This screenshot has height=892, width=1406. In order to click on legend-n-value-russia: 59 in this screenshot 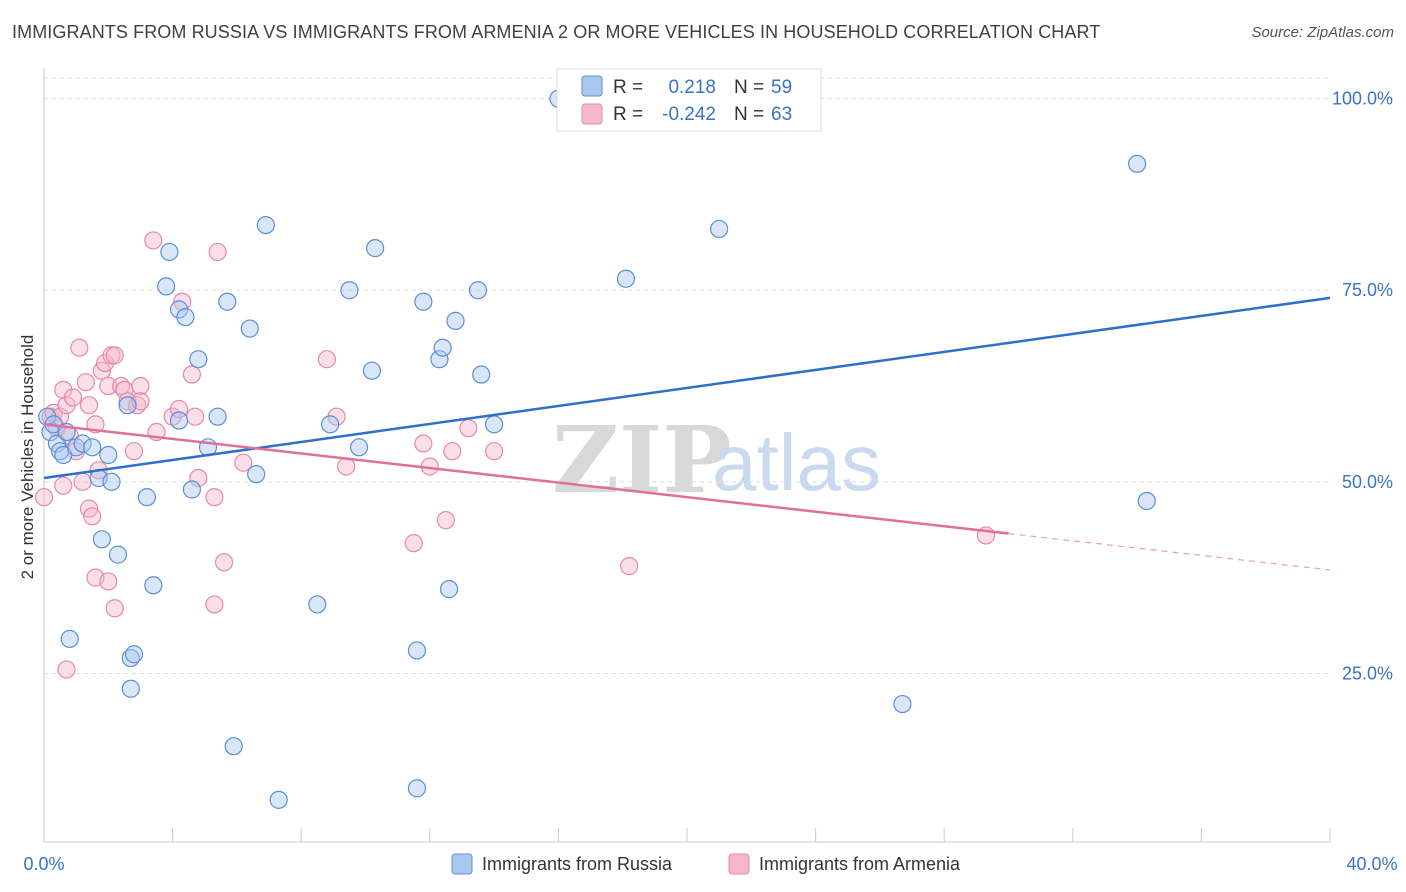, I will do `click(781, 87)`.